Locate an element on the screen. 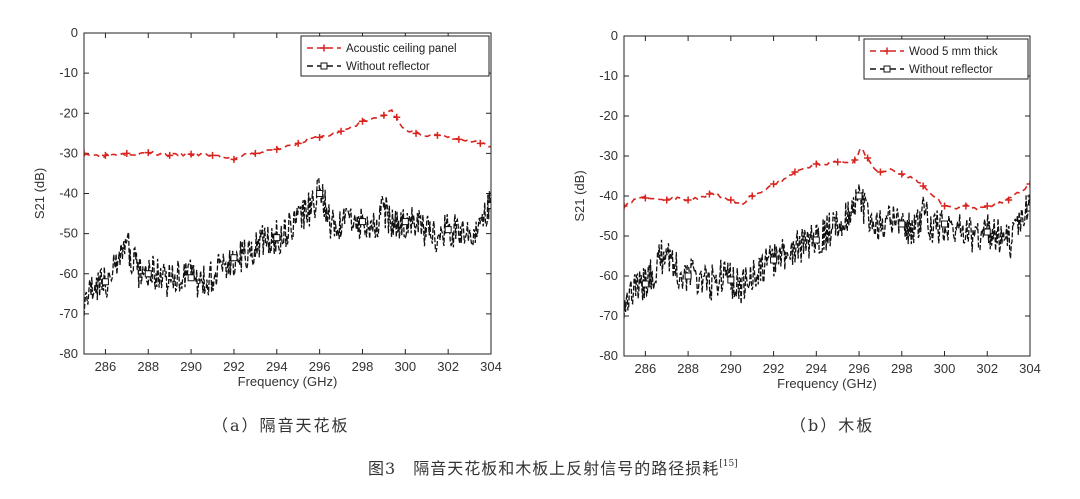 The height and width of the screenshot is (499, 1080). y-tick-label: -40 is located at coordinates (608, 195).